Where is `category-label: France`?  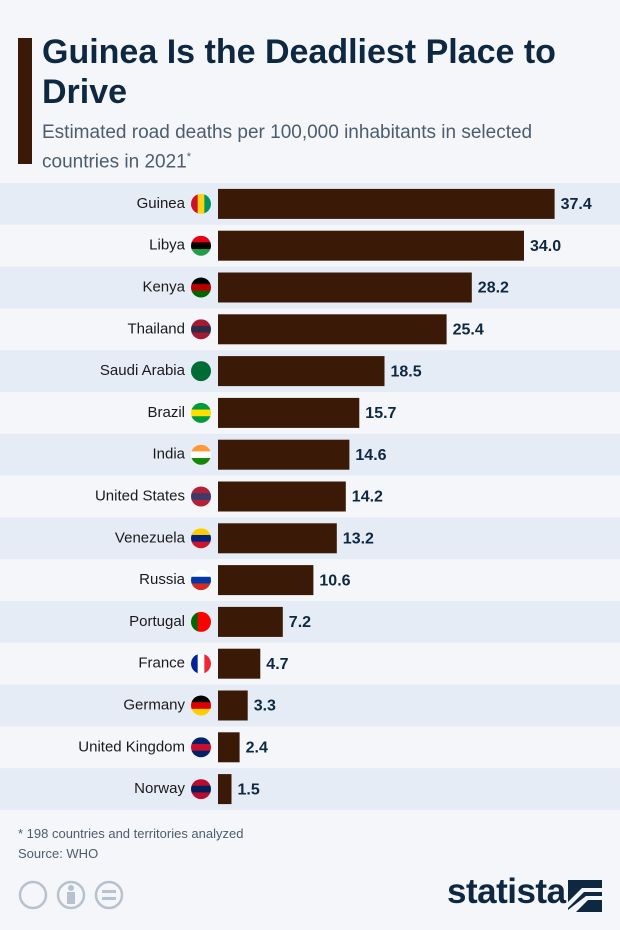
category-label: France is located at coordinates (161, 663).